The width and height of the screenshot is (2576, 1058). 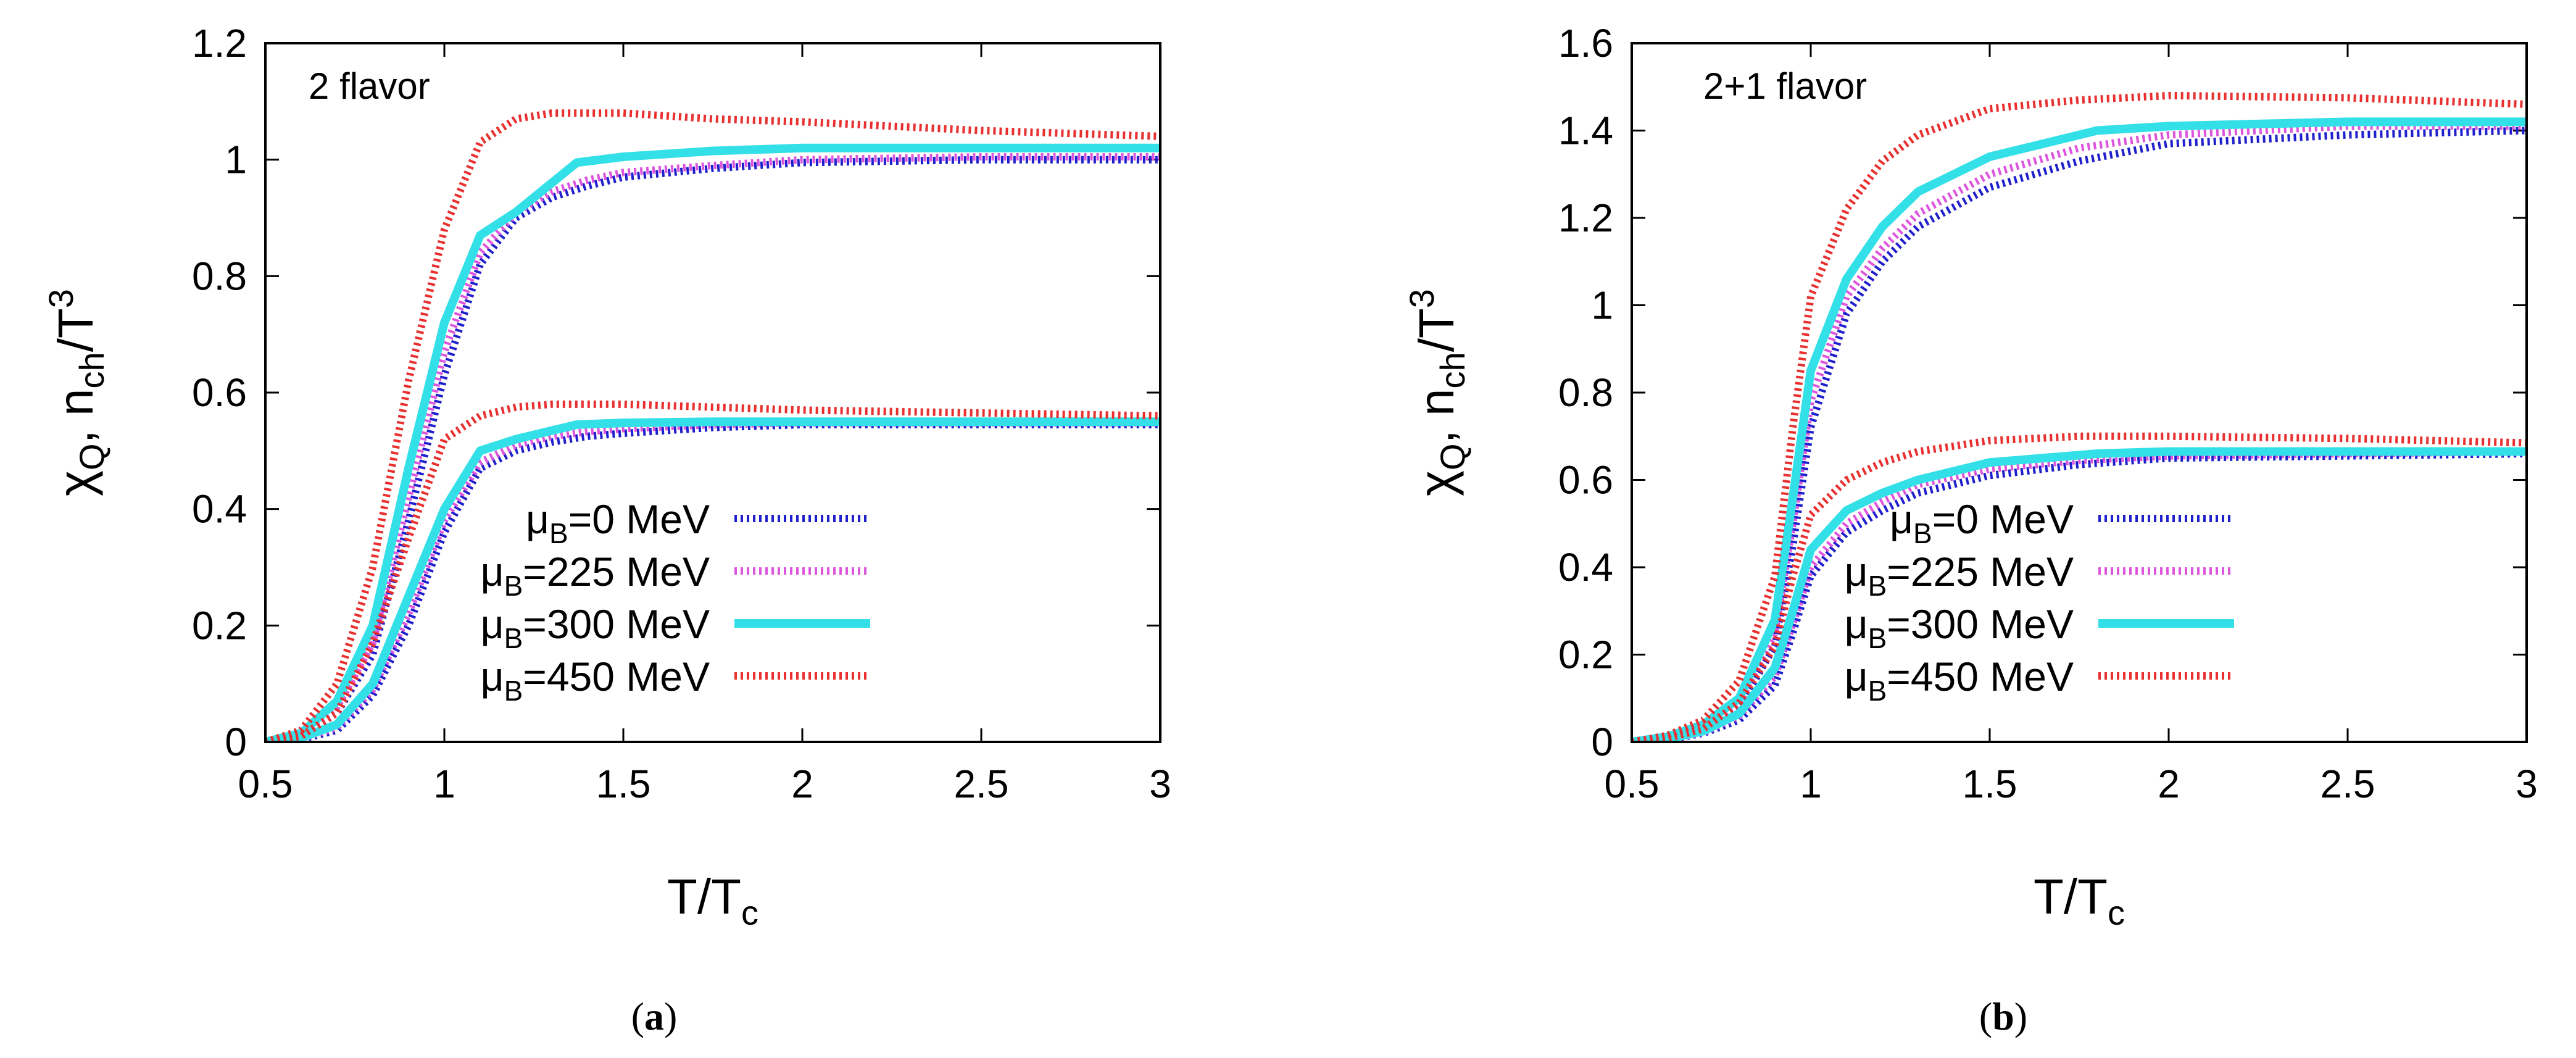 I want to click on y-tick-label: 1.6, so click(x=1585, y=43).